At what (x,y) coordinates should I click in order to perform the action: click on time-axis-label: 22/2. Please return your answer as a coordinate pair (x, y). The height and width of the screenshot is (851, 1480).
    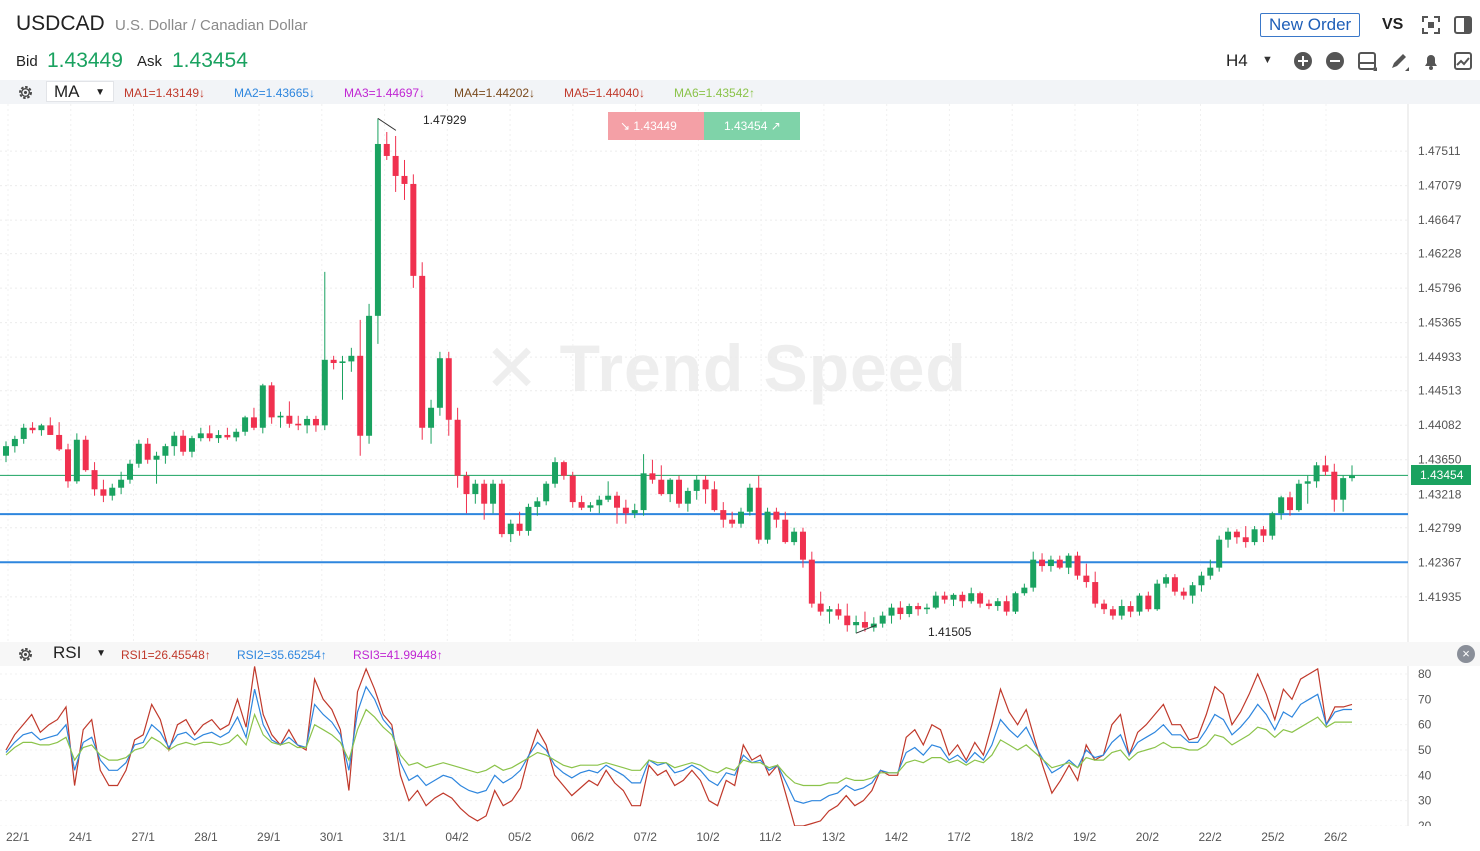
    Looking at the image, I should click on (1210, 837).